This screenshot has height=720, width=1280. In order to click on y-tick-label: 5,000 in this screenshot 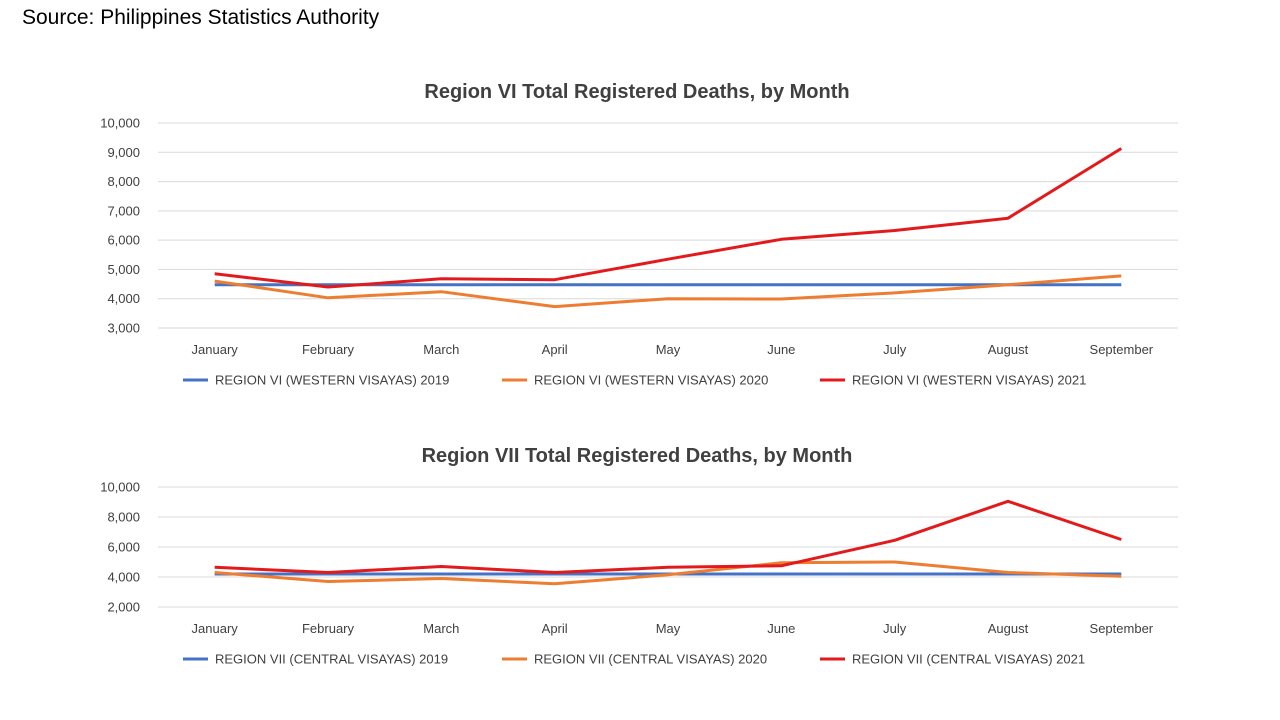, I will do `click(123, 269)`.